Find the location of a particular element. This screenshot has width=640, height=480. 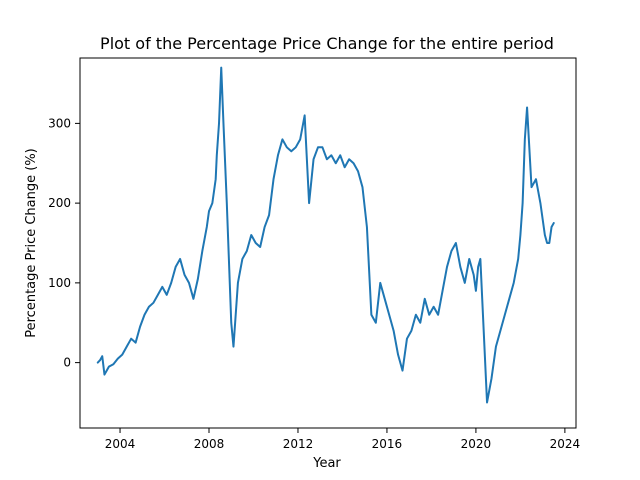

x-tick-label: 2012 is located at coordinates (298, 444).